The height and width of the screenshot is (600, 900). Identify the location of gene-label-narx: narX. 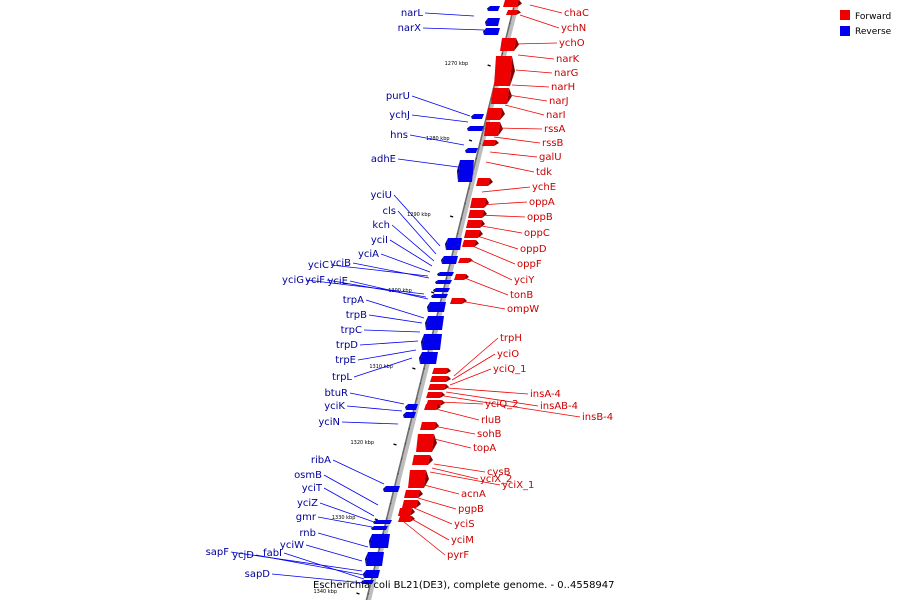
(410, 28).